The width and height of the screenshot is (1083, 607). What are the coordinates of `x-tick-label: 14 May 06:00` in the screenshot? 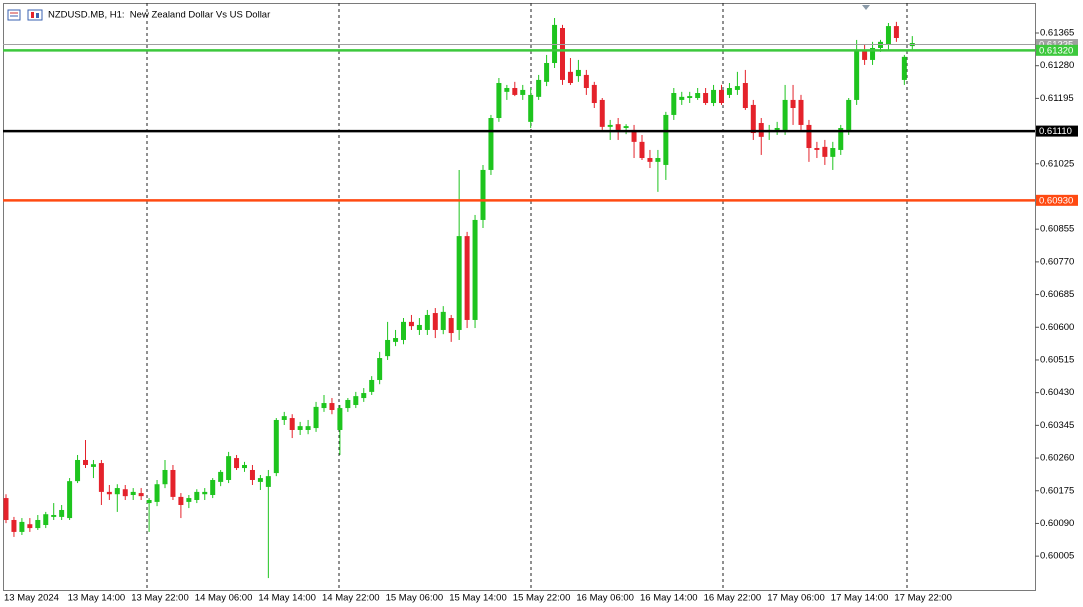 It's located at (224, 598).